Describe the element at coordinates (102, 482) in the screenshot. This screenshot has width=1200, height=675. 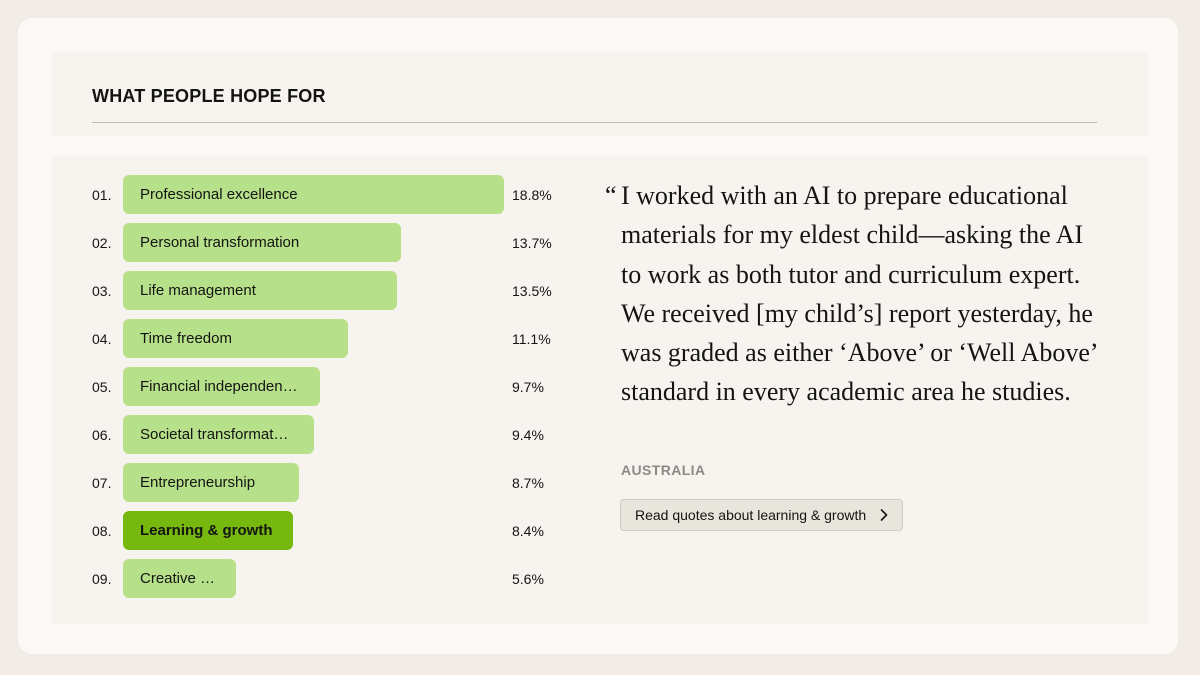
I see `bar-rank-label: 07.` at that location.